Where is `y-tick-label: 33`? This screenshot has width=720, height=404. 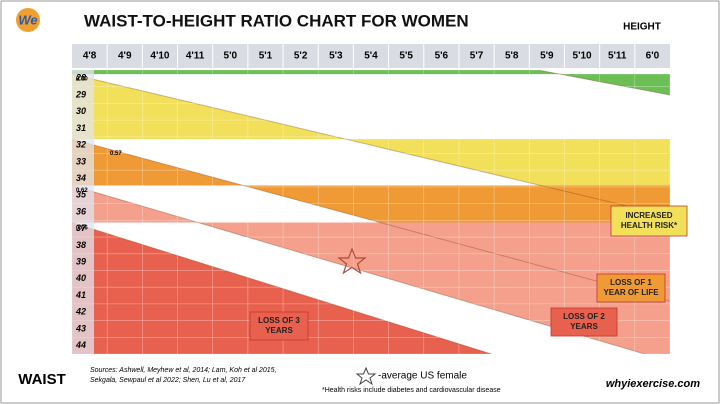 y-tick-label: 33 is located at coordinates (81, 161).